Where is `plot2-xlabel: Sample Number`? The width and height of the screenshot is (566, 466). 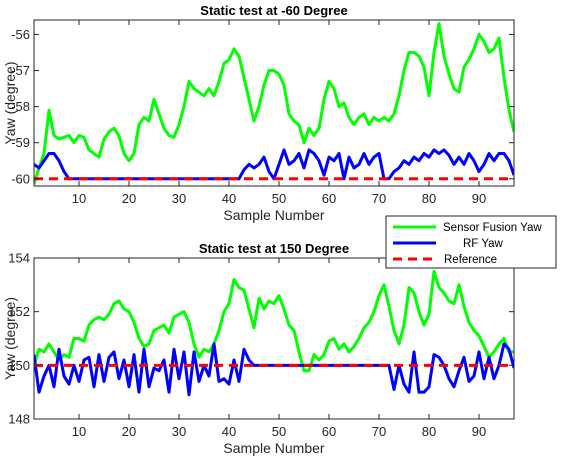 plot2-xlabel: Sample Number is located at coordinates (273, 448).